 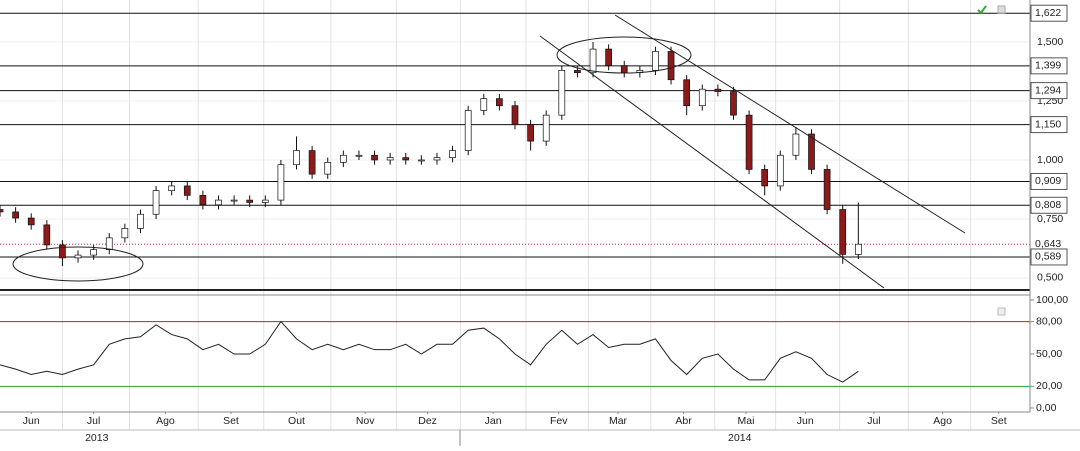 I want to click on year-label: 2013, so click(x=97, y=438).